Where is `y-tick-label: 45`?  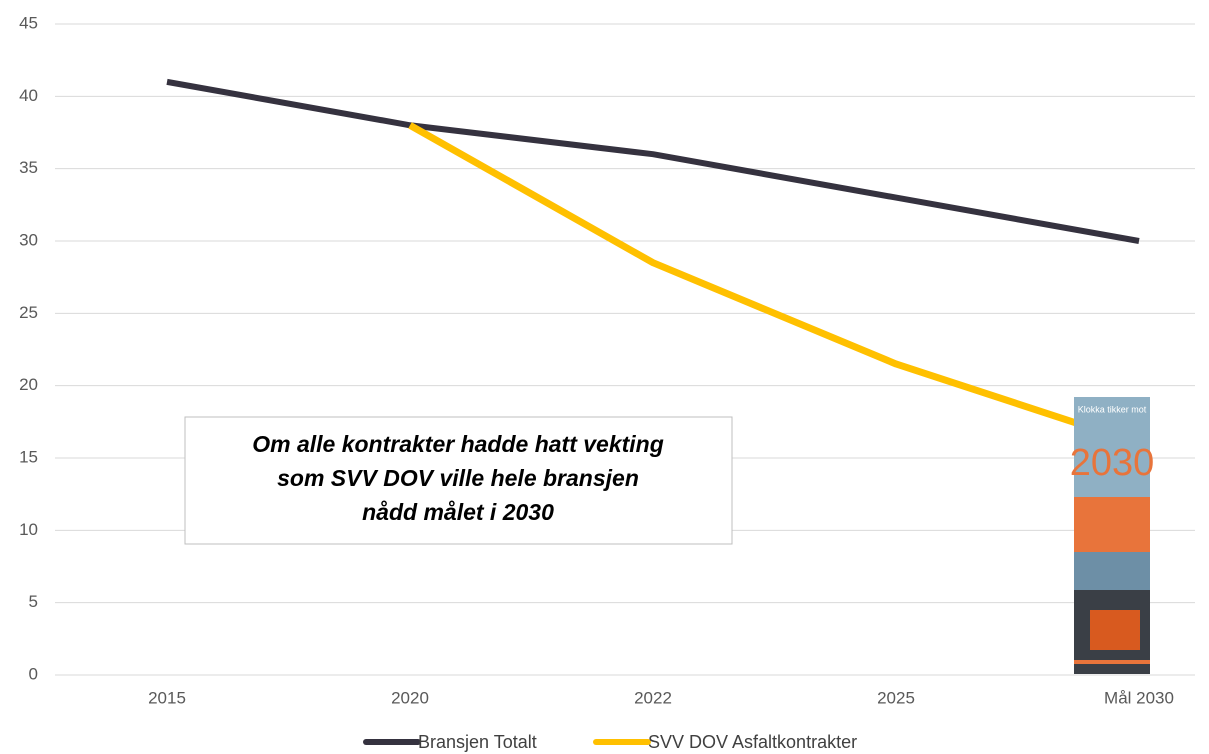
y-tick-label: 45 is located at coordinates (28, 22).